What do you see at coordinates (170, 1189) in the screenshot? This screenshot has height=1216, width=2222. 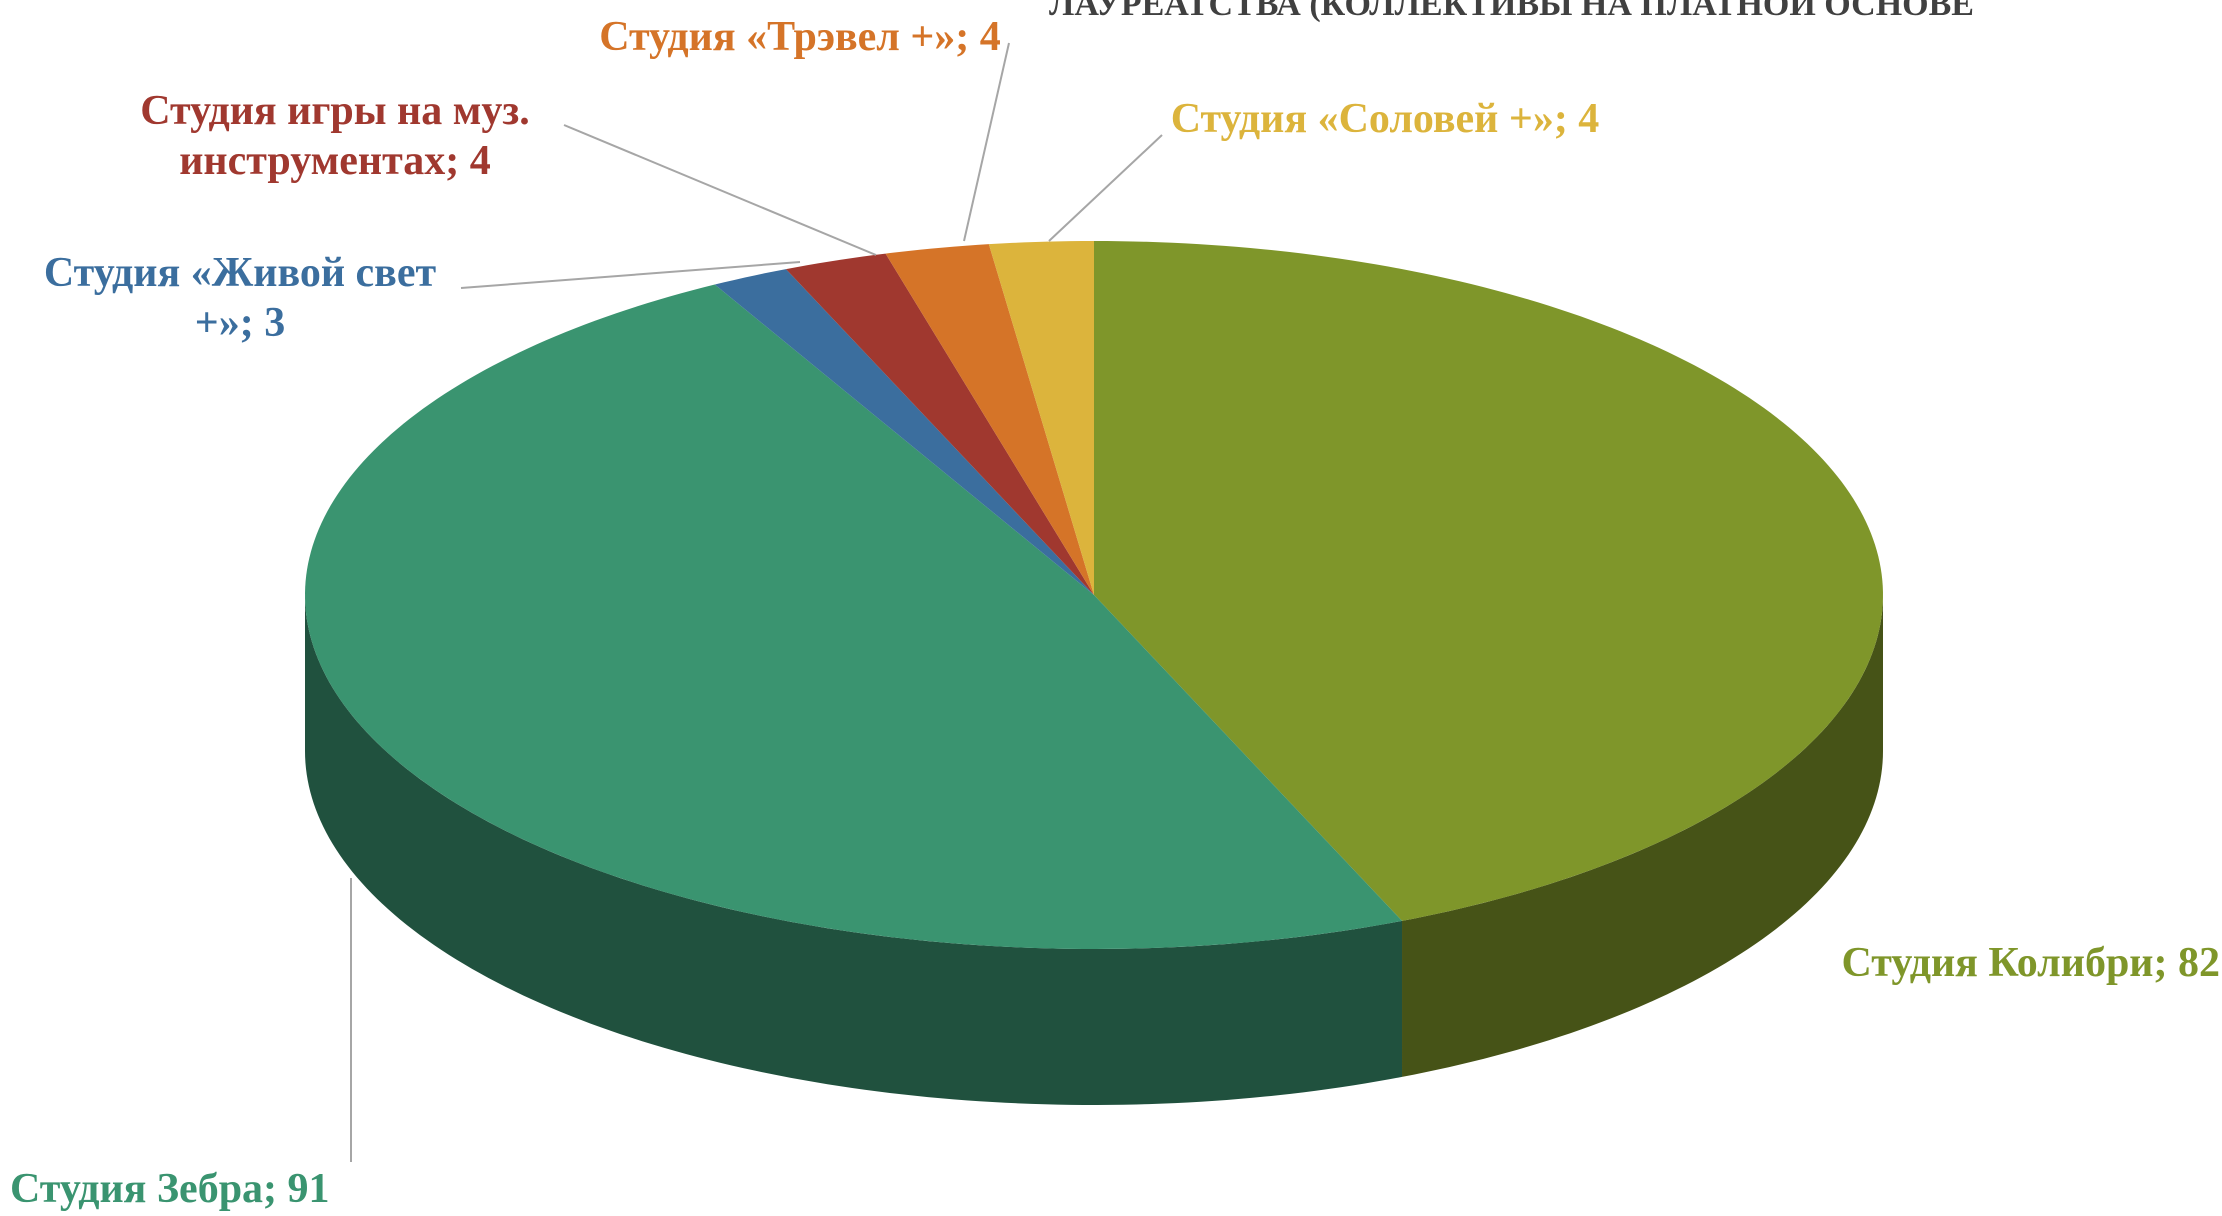 I see `data-label: Студия Зебра; 91` at bounding box center [170, 1189].